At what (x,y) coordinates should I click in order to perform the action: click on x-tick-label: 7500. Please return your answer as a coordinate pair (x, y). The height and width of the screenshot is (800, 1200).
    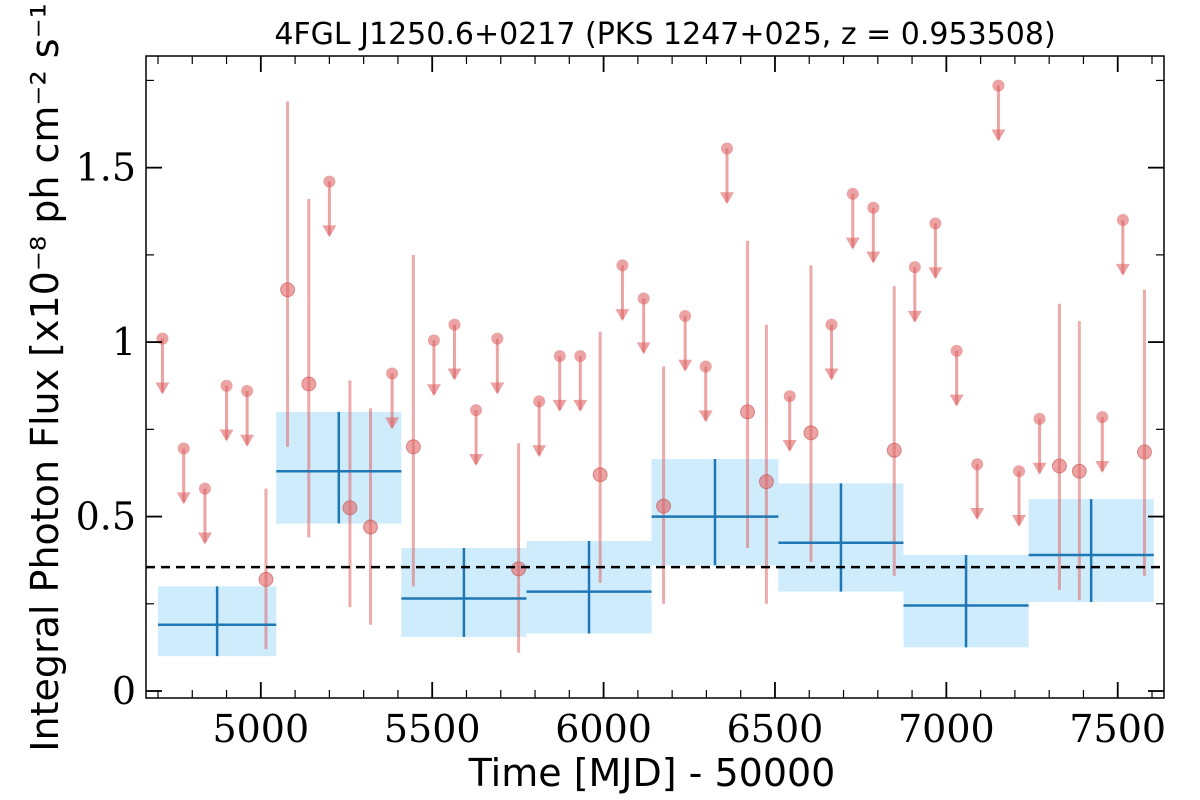
    Looking at the image, I should click on (1117, 729).